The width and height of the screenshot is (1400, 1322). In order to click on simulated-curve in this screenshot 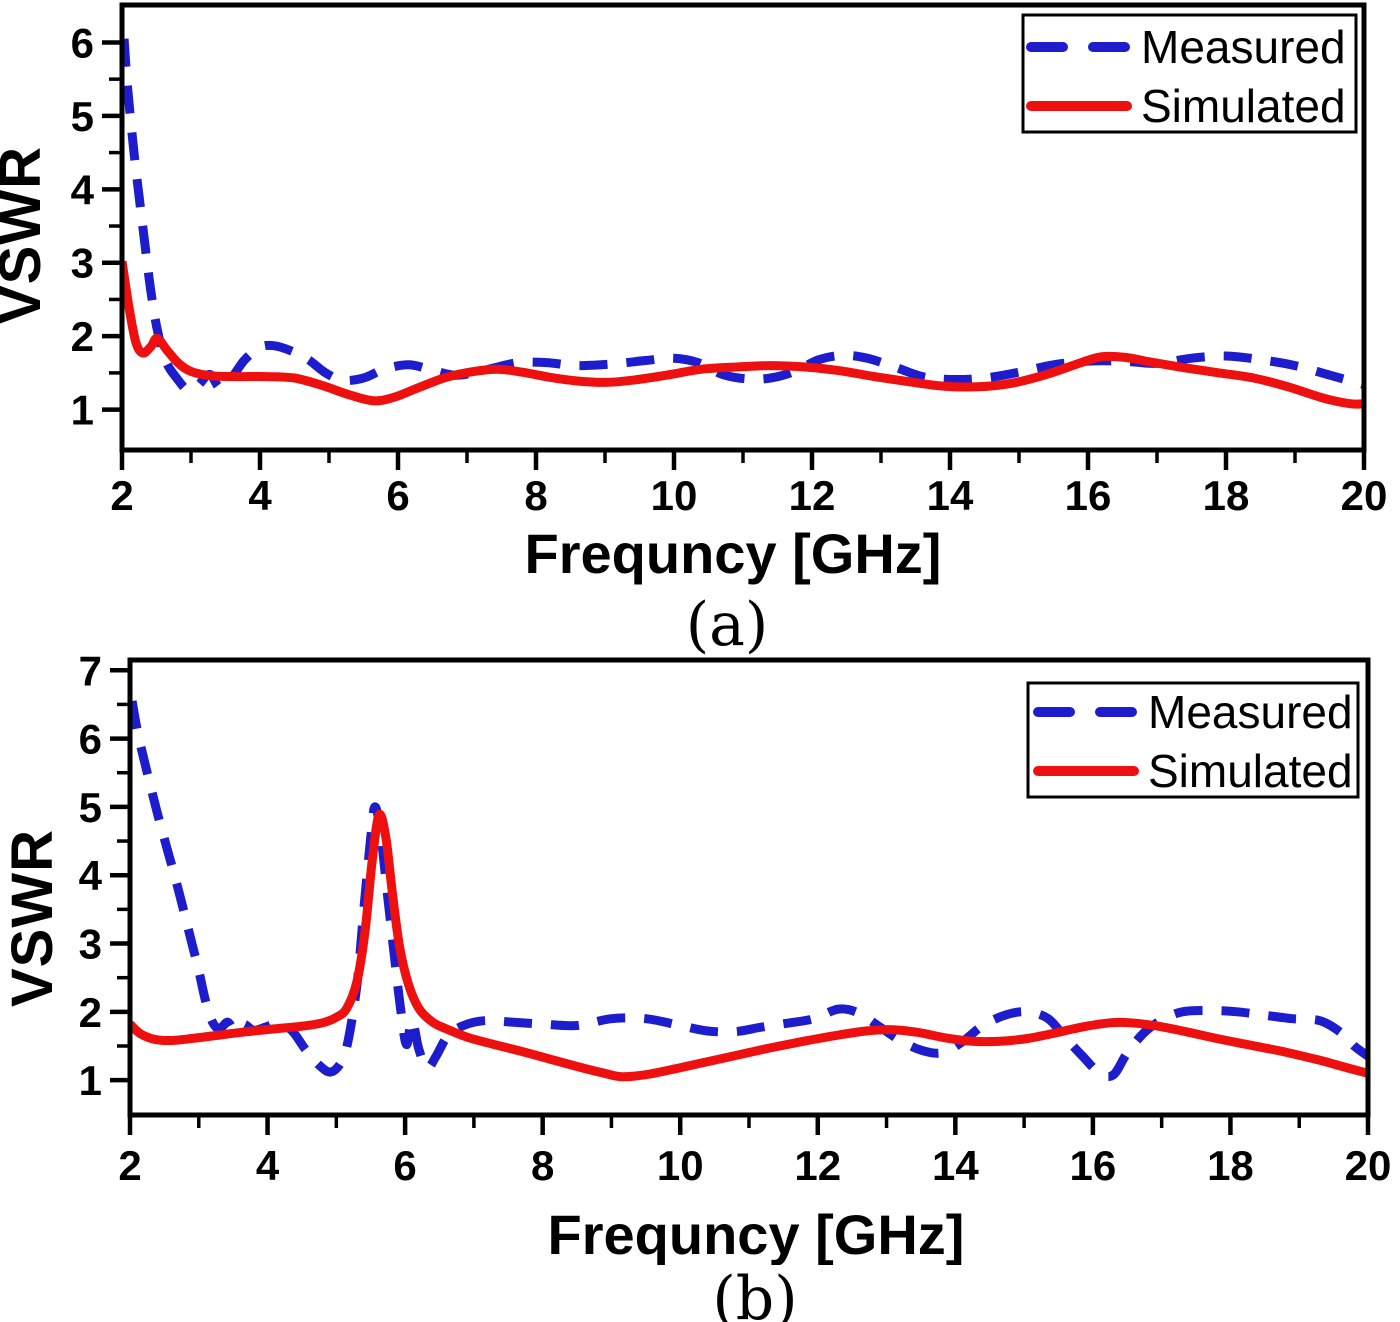, I will do `click(743, 334)`.